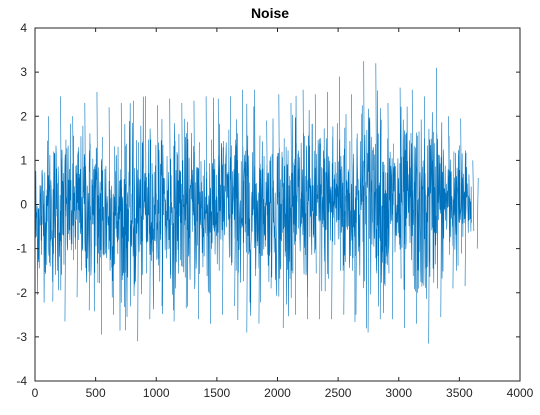  Describe the element at coordinates (270, 13) in the screenshot. I see `chart-title: Noise` at that location.